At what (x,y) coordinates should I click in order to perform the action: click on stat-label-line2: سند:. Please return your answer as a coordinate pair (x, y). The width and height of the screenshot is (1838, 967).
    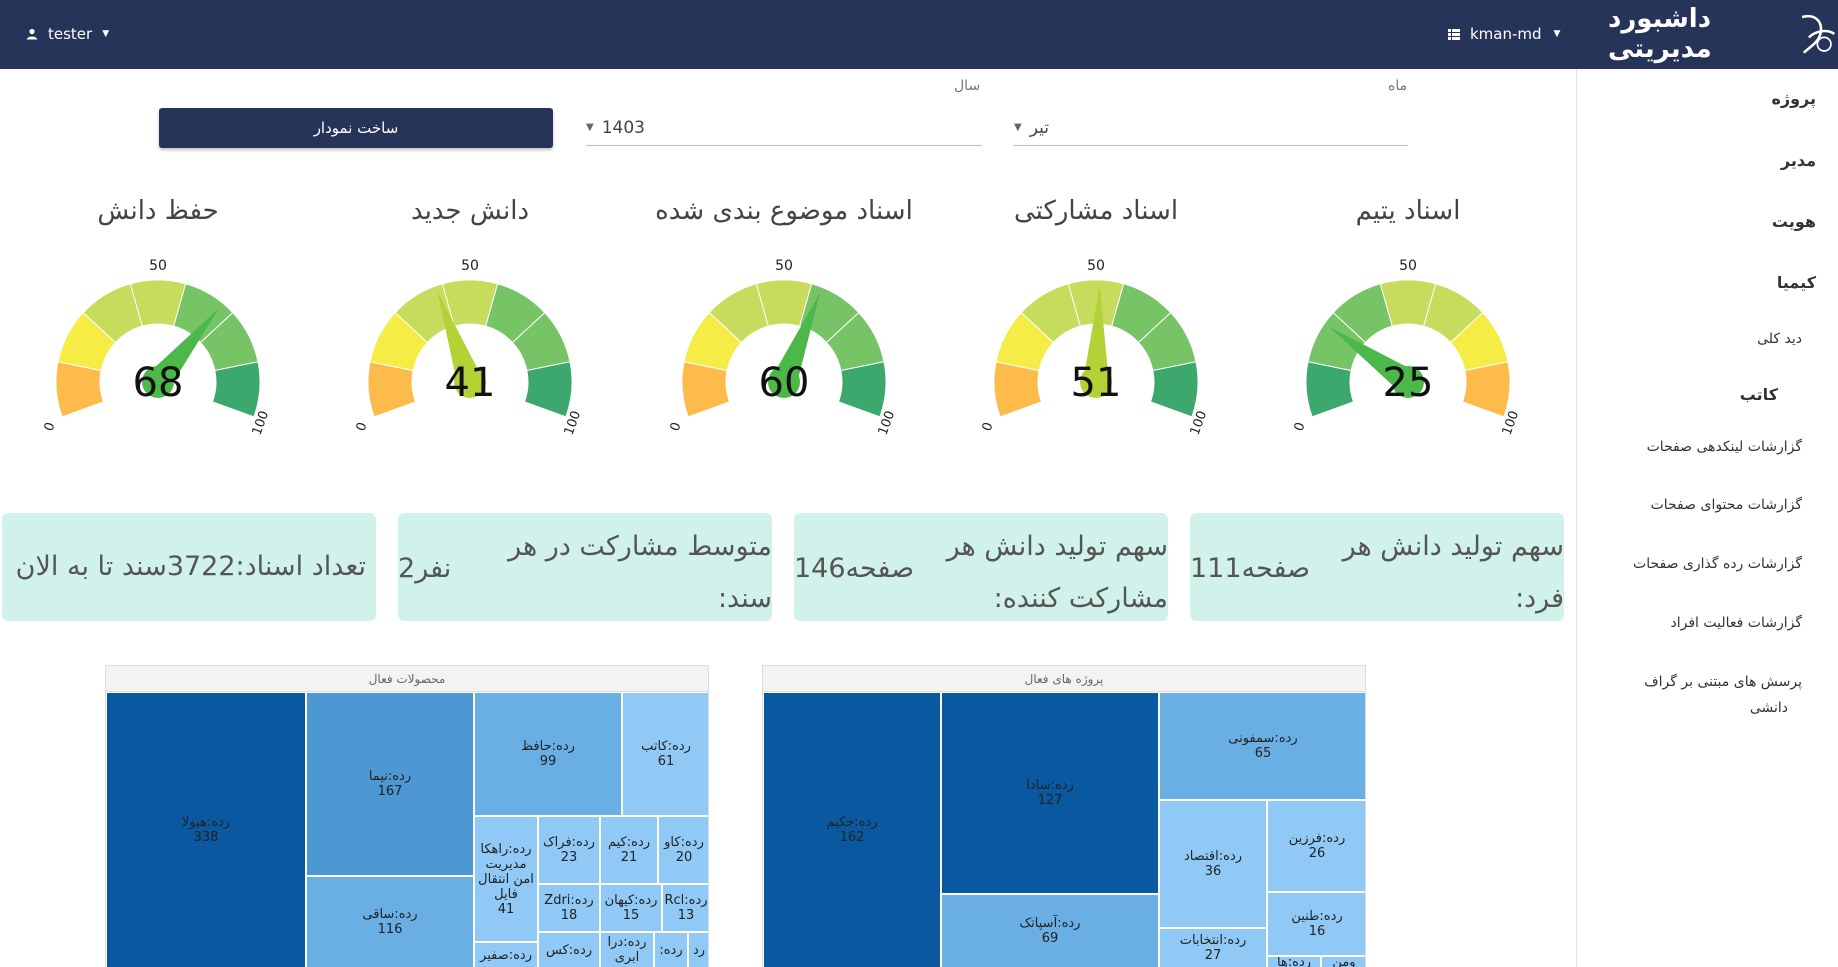
    Looking at the image, I should click on (744, 598).